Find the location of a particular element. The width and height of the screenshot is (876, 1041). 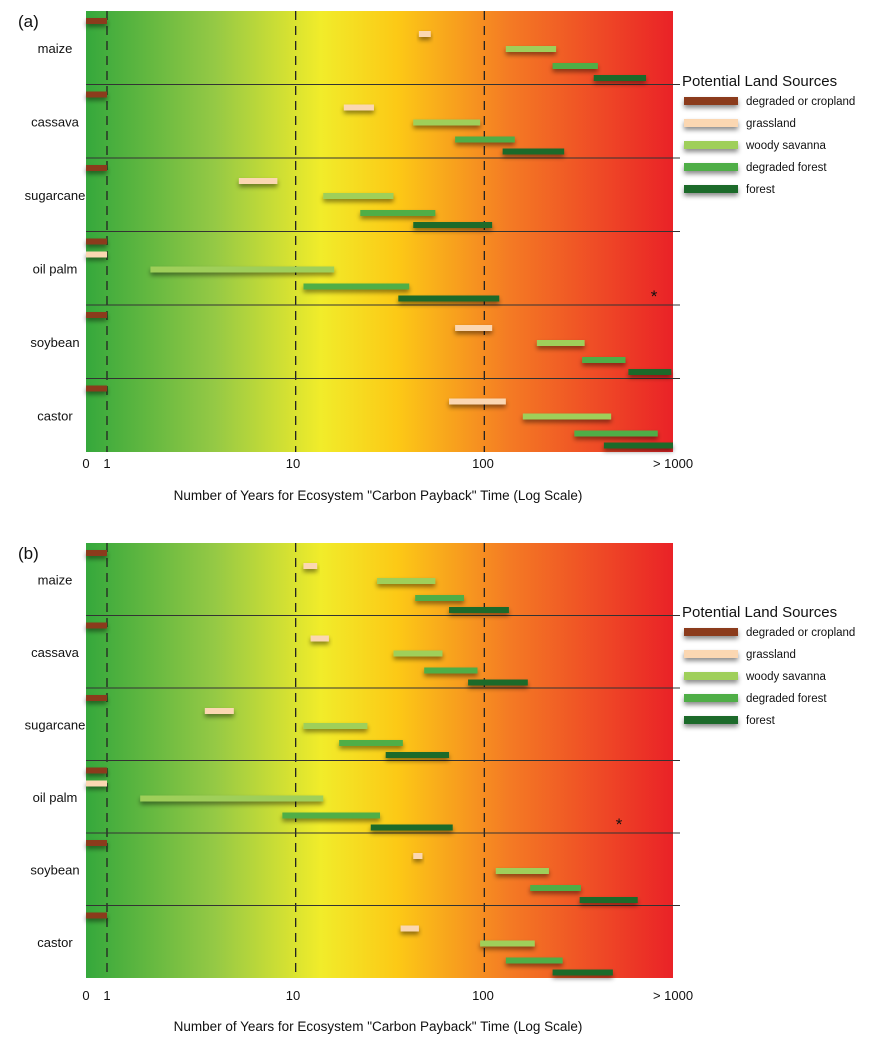

x-tick-label: 1 is located at coordinates (106, 995).